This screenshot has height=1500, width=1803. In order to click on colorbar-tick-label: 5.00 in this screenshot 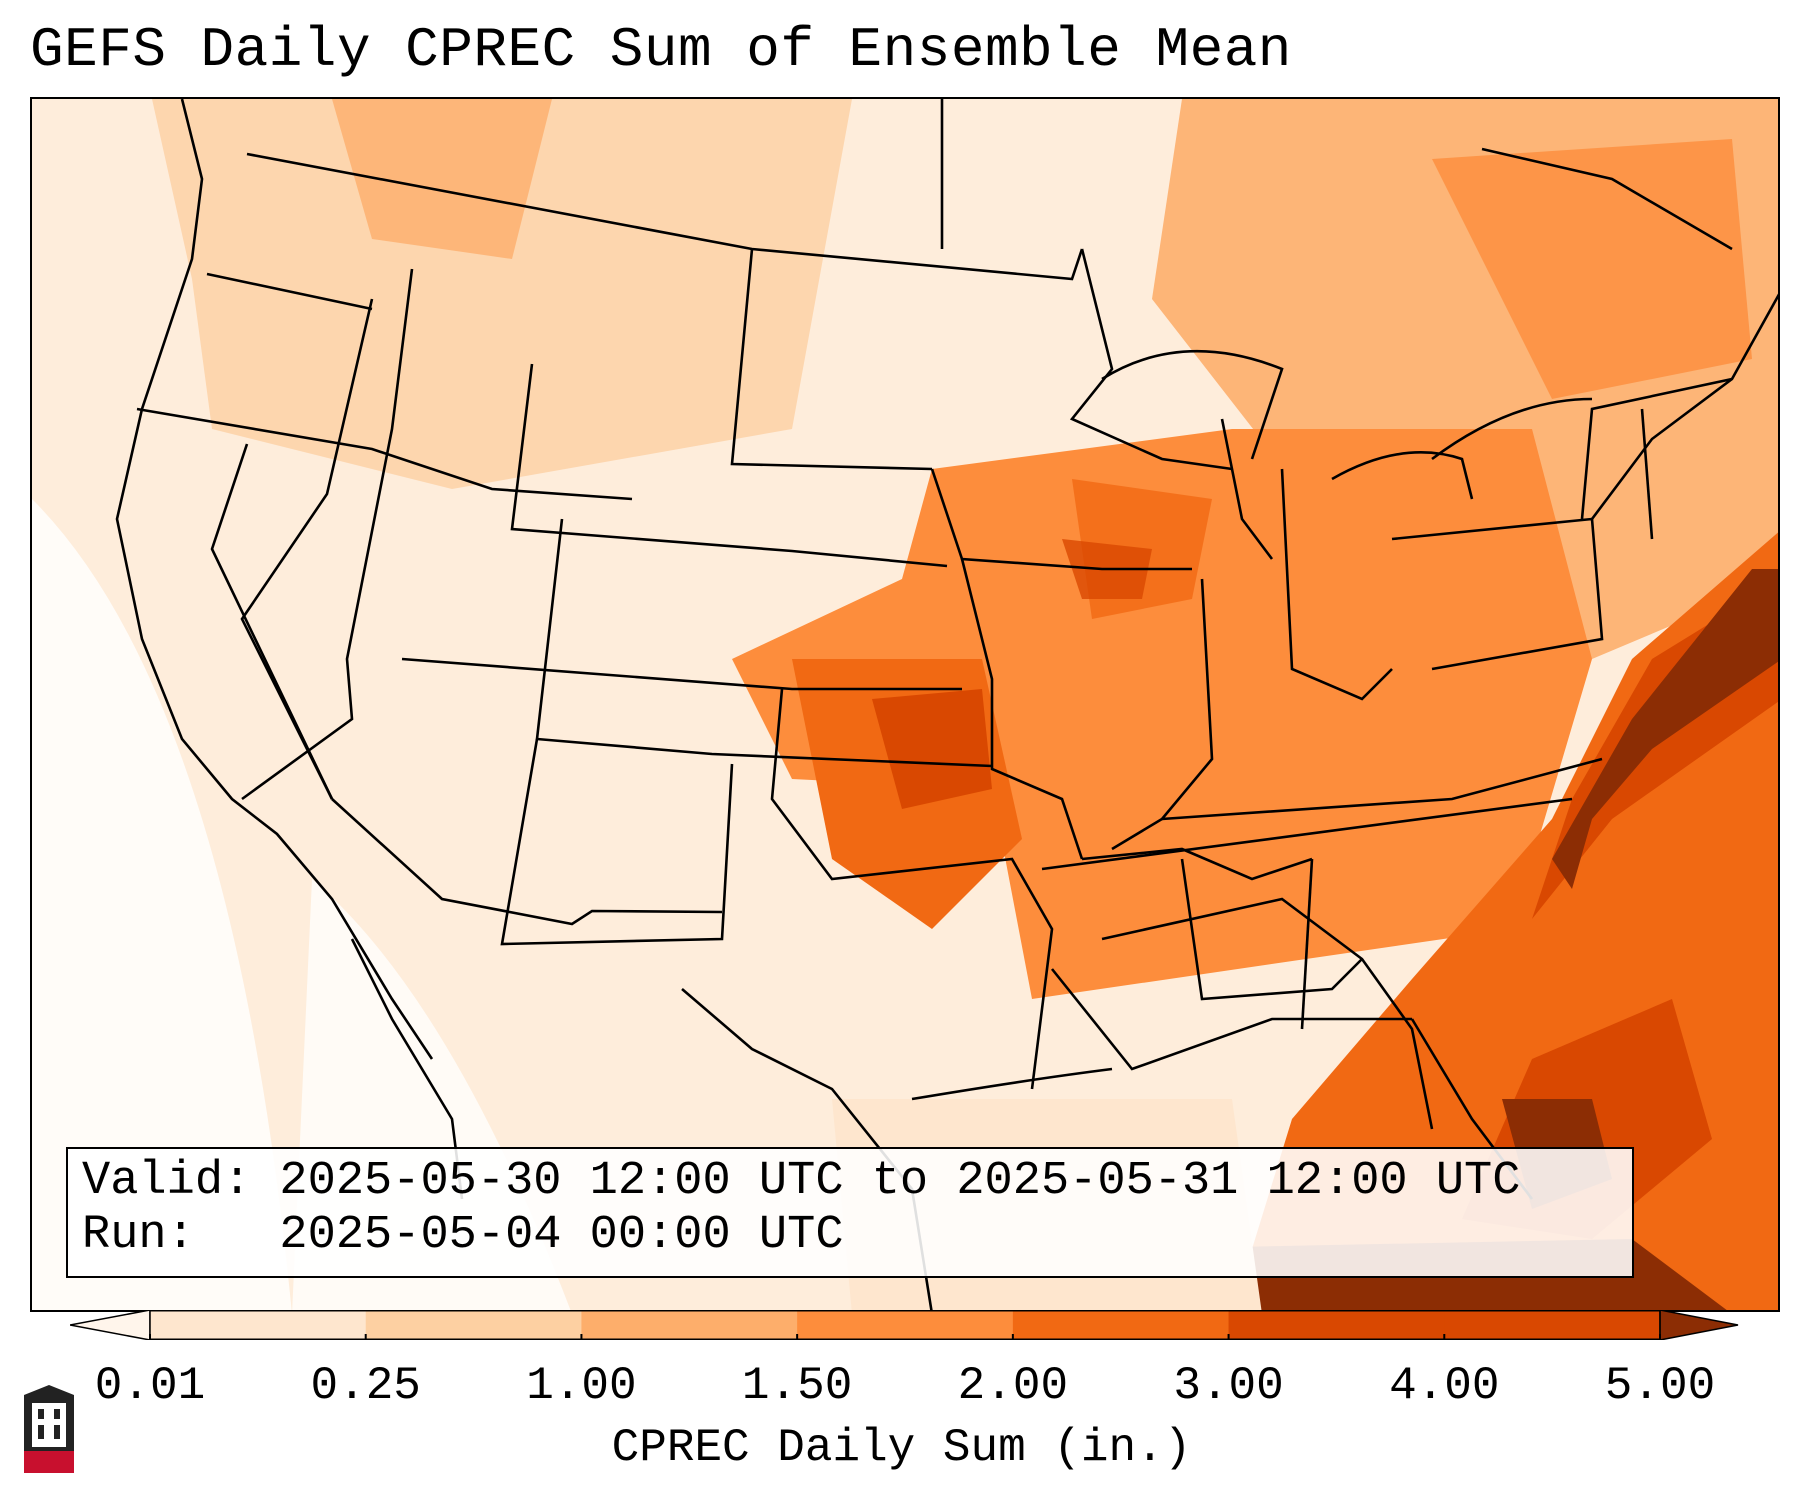, I will do `click(1660, 1386)`.